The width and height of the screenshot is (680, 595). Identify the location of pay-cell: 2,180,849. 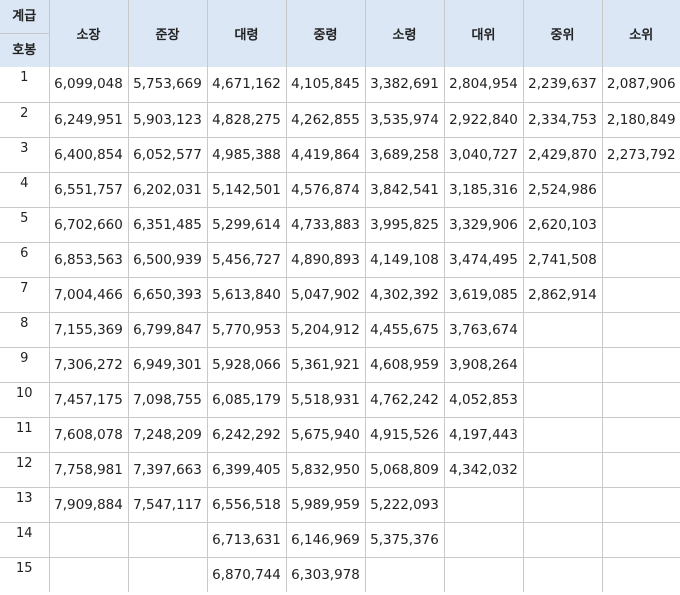
(640, 119).